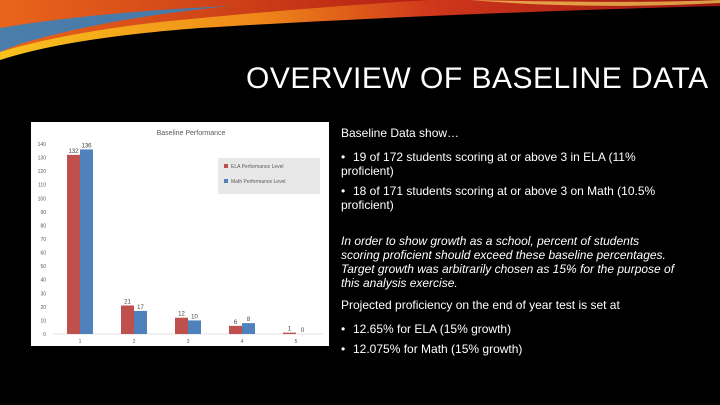  What do you see at coordinates (438, 349) in the screenshot?
I see `bullet-text: 12.075% for Math (15% growth)` at bounding box center [438, 349].